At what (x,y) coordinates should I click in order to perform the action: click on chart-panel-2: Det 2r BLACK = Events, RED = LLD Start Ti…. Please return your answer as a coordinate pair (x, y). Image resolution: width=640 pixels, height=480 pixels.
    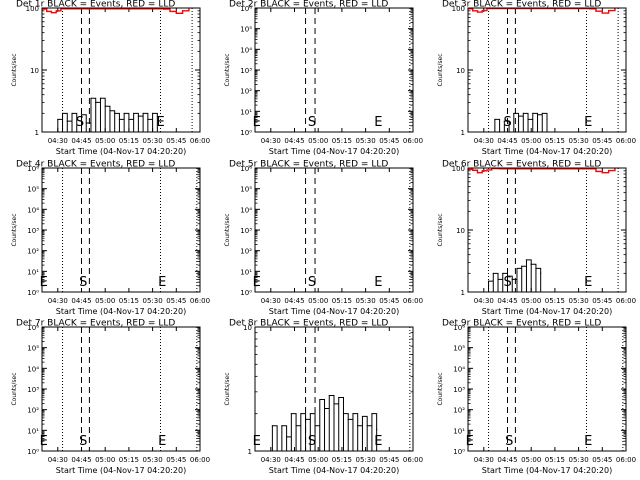
    Looking at the image, I should click on (323, 78).